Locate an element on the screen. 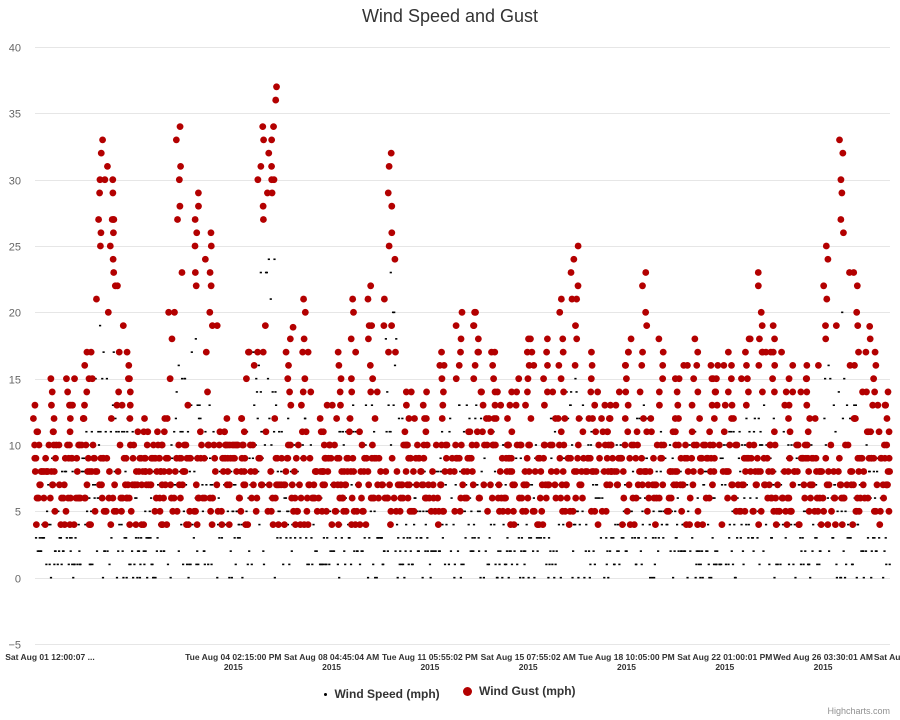 This screenshot has width=900, height=720. y-tick-label: 35 is located at coordinates (15, 115).